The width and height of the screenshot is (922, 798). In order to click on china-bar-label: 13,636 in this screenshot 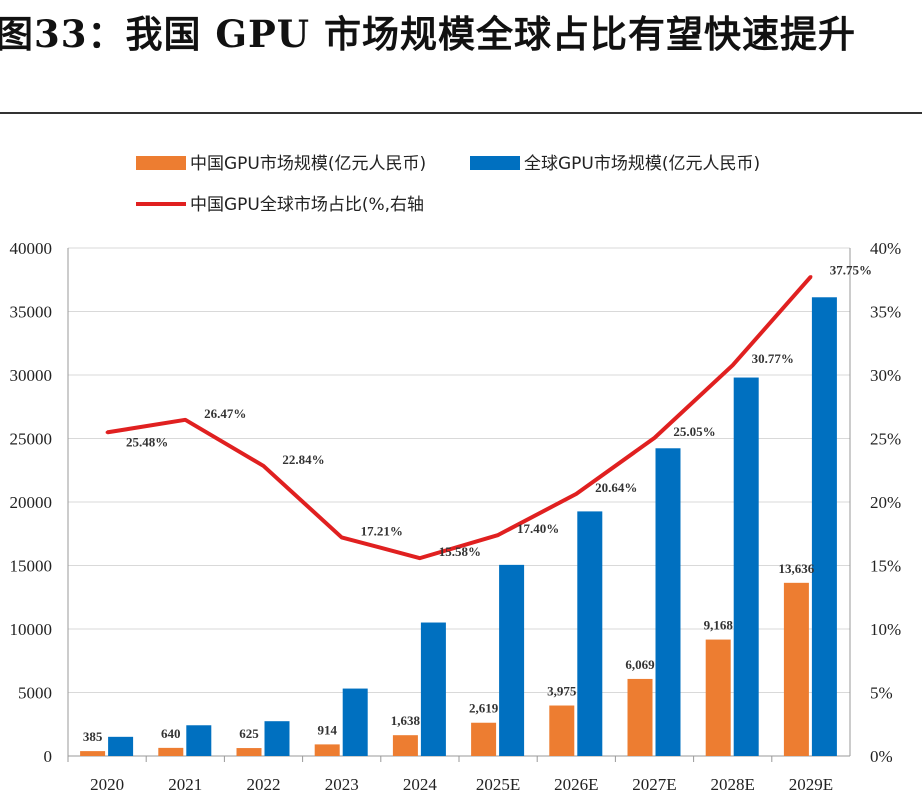, I will do `click(797, 568)`.